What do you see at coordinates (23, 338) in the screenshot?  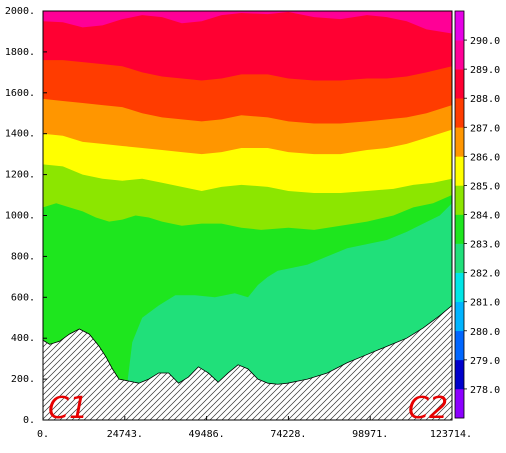 I see `y-tick-label: 400.` at bounding box center [23, 338].